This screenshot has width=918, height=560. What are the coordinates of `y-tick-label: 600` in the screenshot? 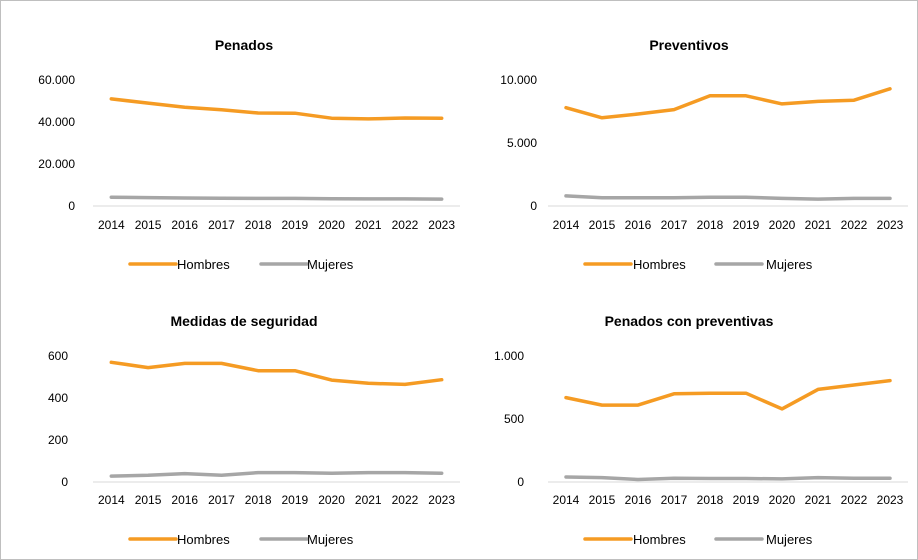 It's located at (58, 356).